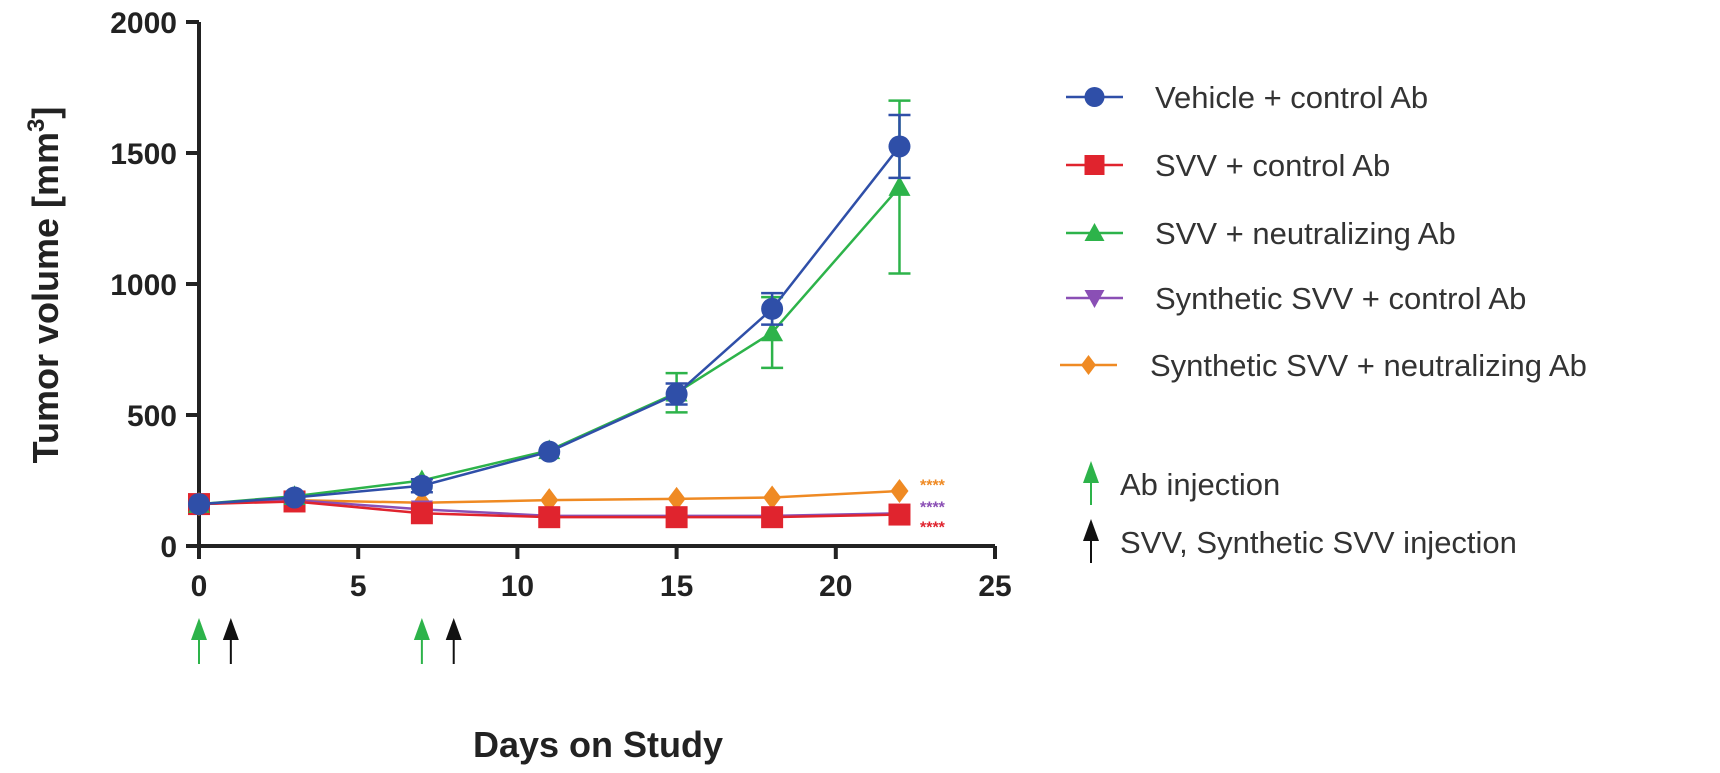 This screenshot has width=1720, height=773. Describe the element at coordinates (1272, 165) in the screenshot. I see `legend-label: SVV + control Ab` at that location.